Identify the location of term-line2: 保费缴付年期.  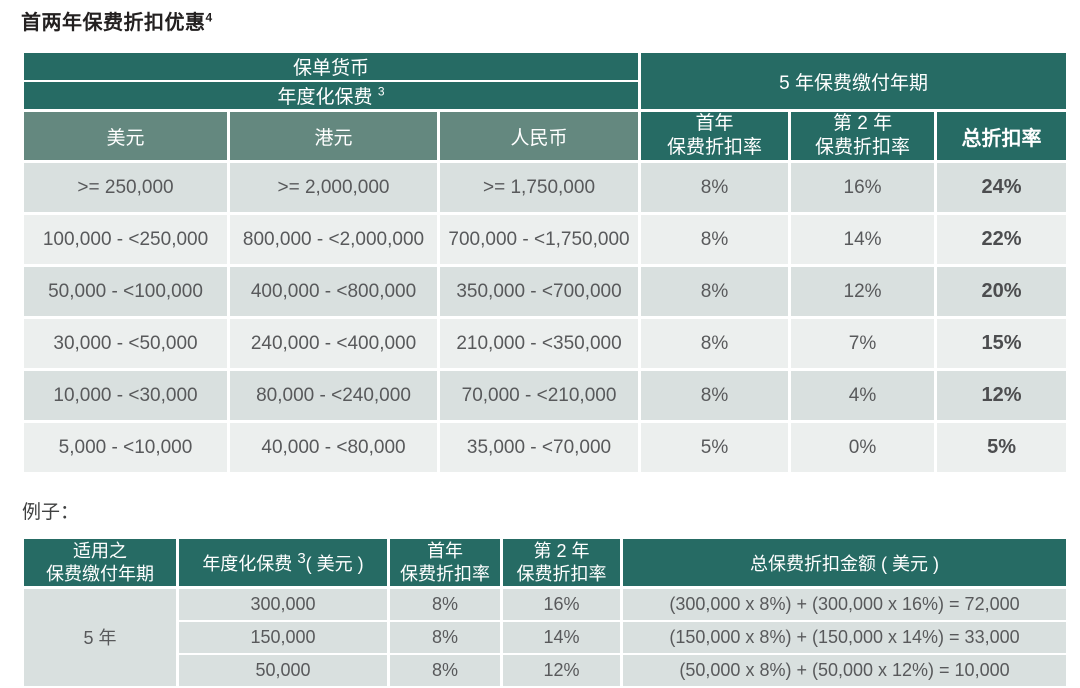
(100, 573).